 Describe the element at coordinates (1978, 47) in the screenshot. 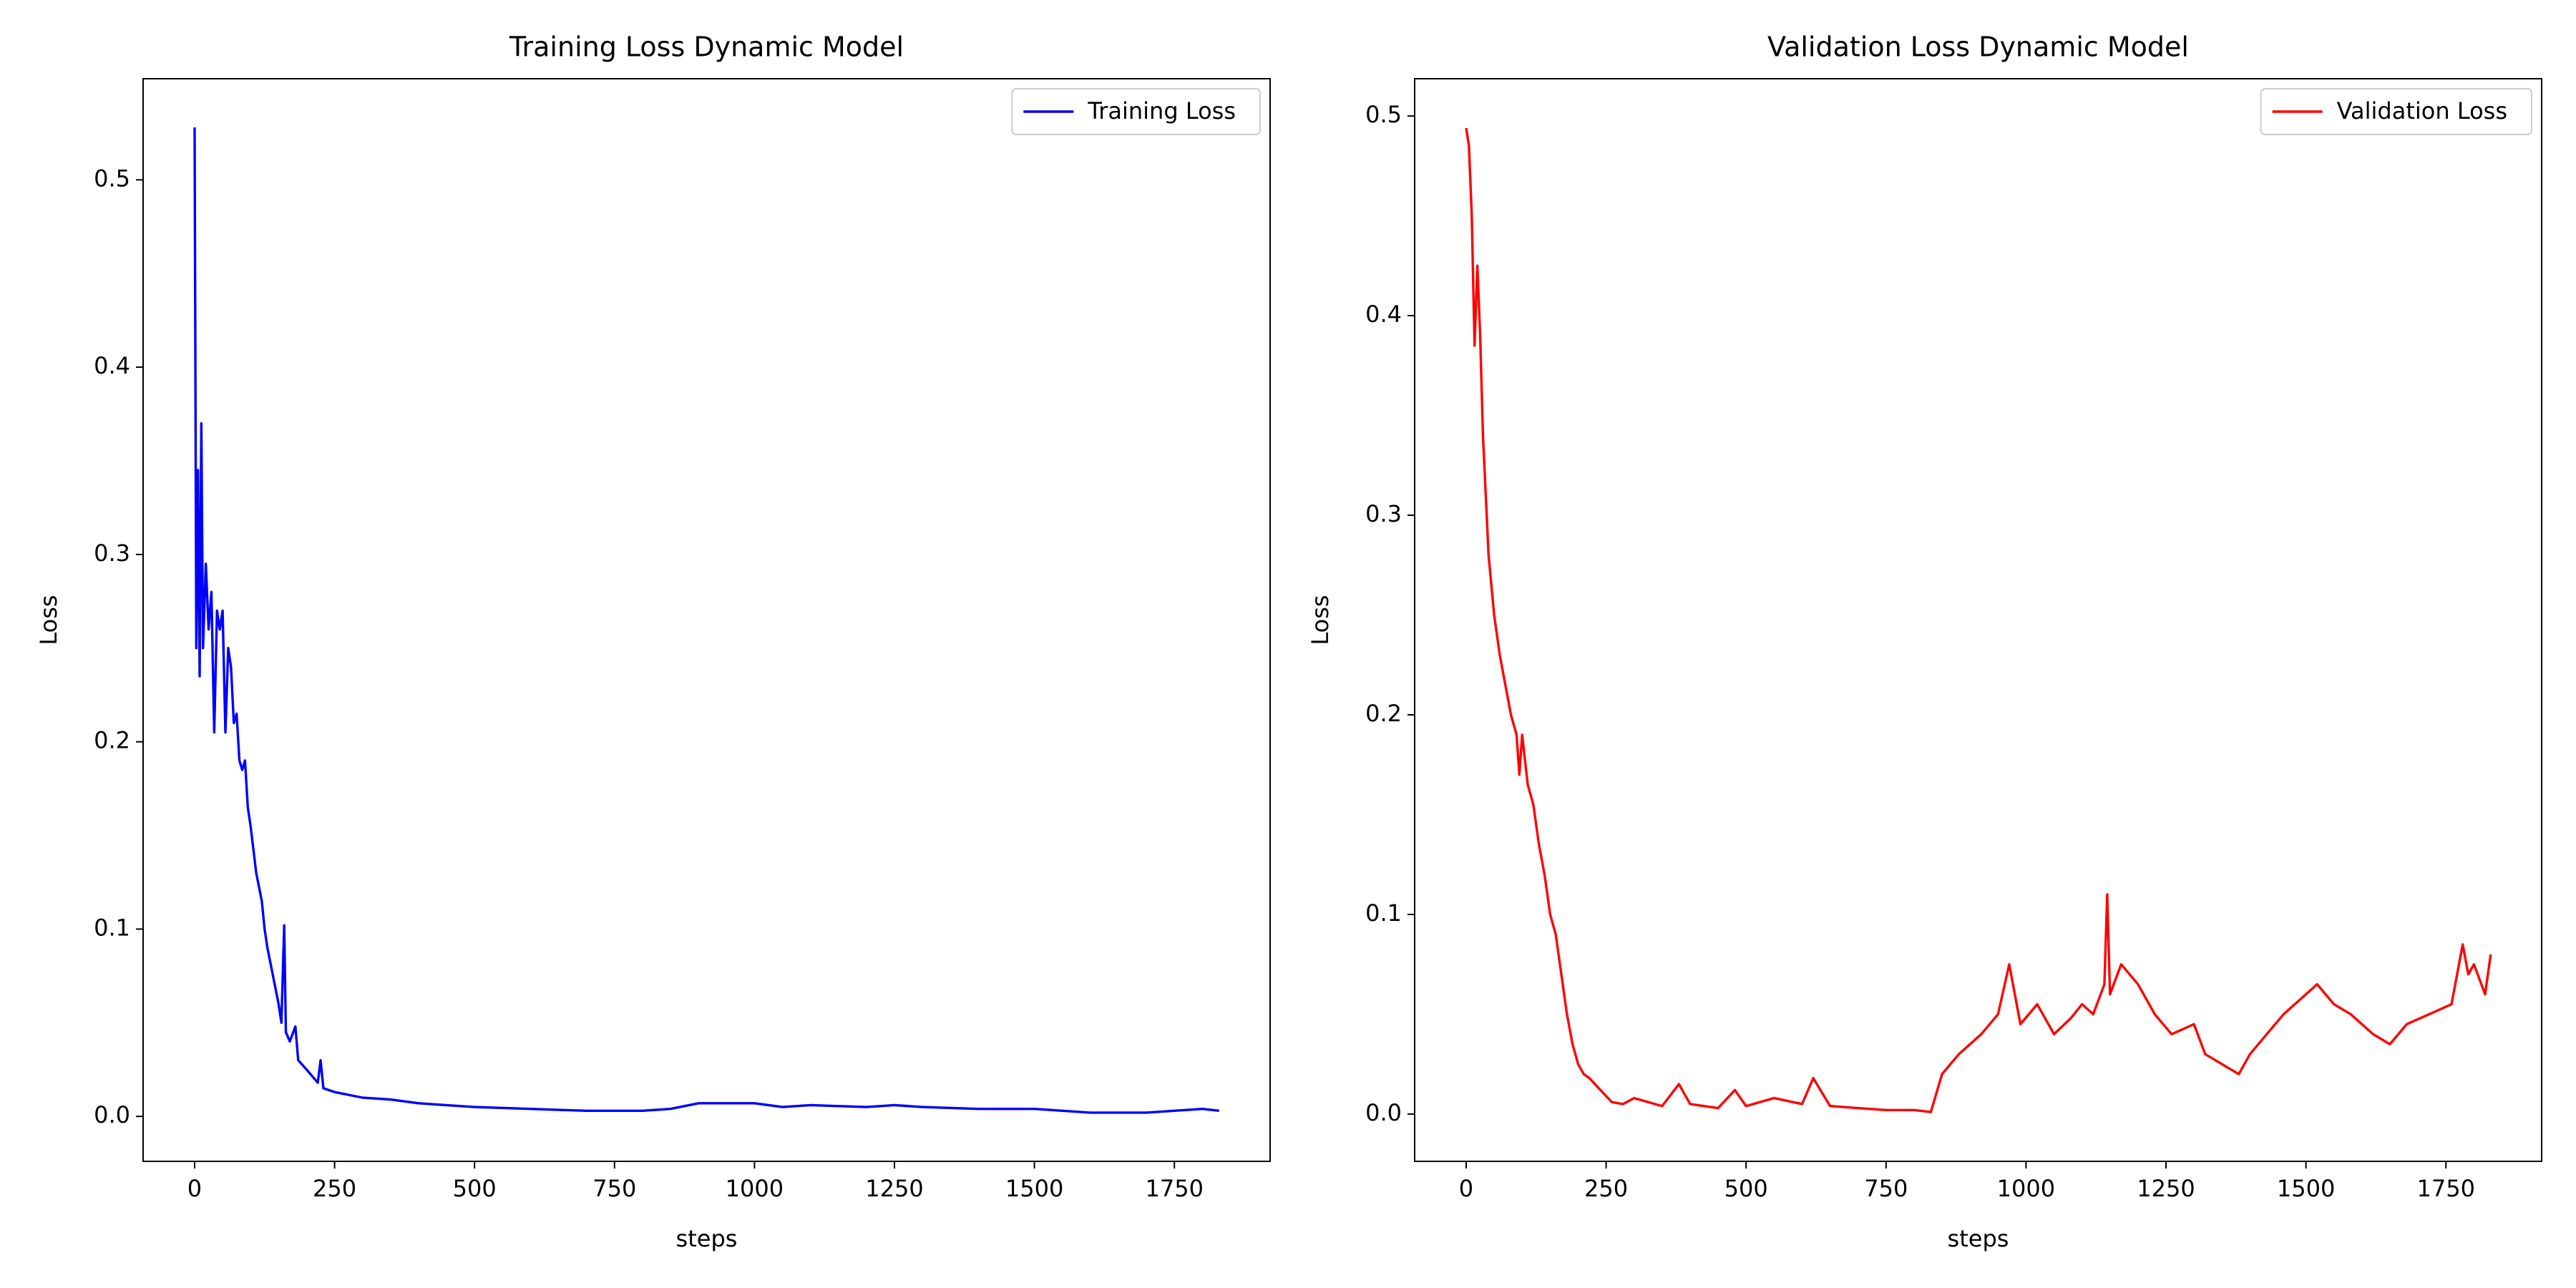

I see `chart-title: Validation Loss Dynamic Model` at that location.